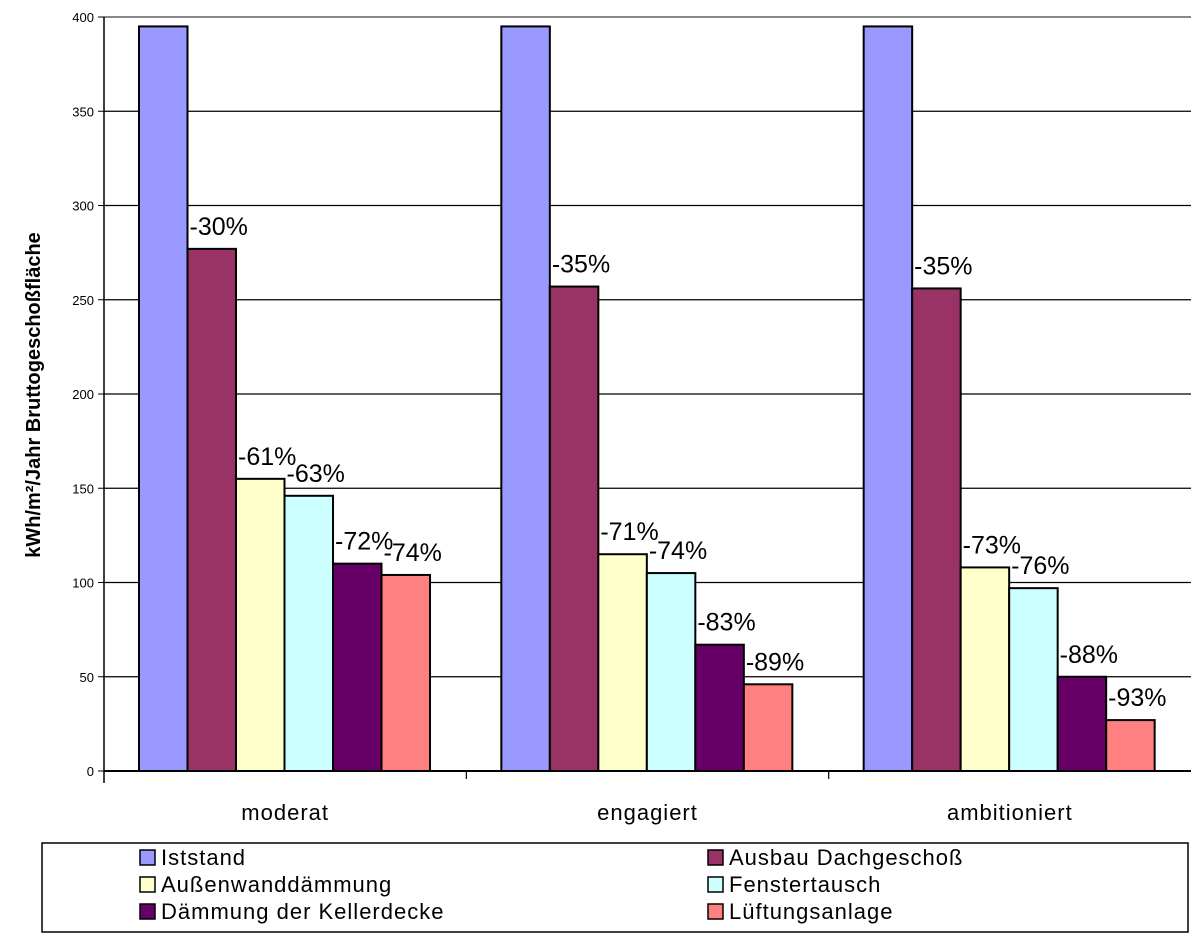 The image size is (1191, 935). I want to click on data-label: -30%, so click(219, 227).